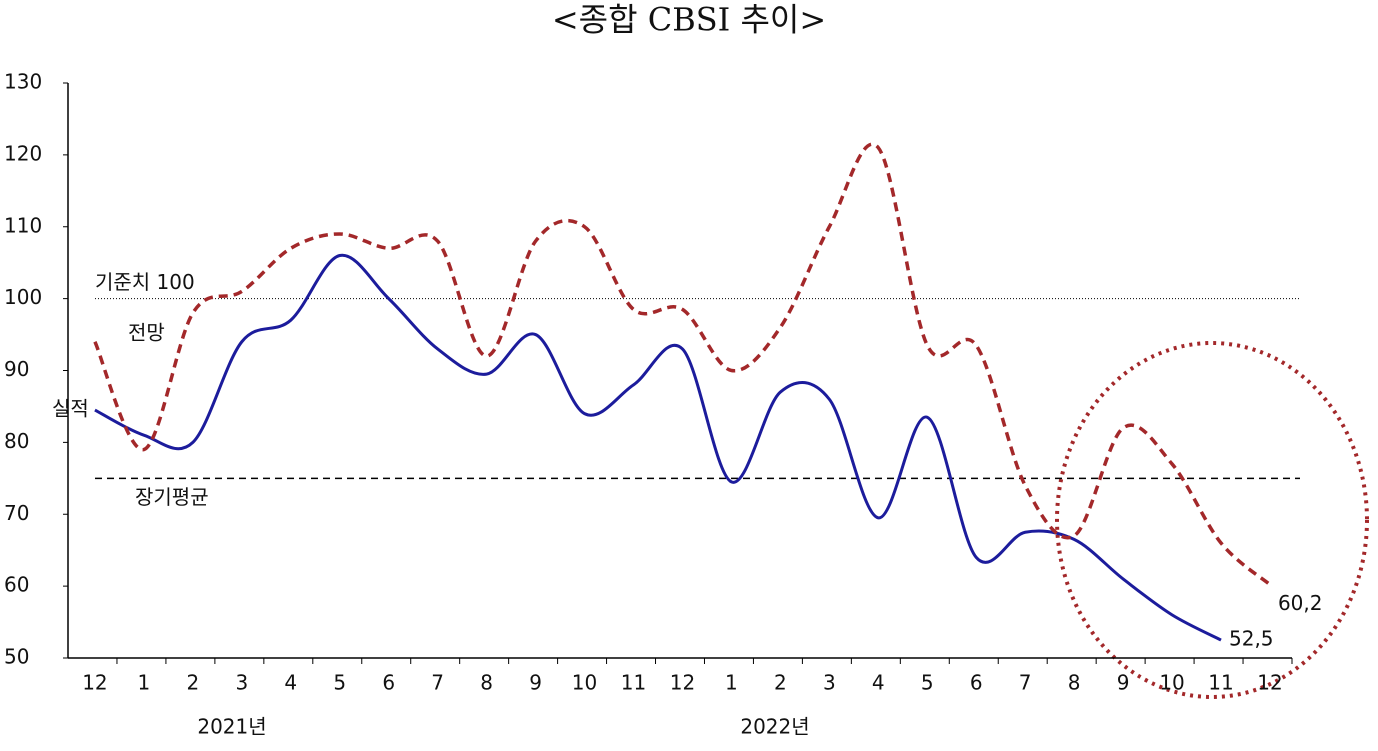 The width and height of the screenshot is (1378, 751). What do you see at coordinates (23, 225) in the screenshot?
I see `y-tick-label: 110` at bounding box center [23, 225].